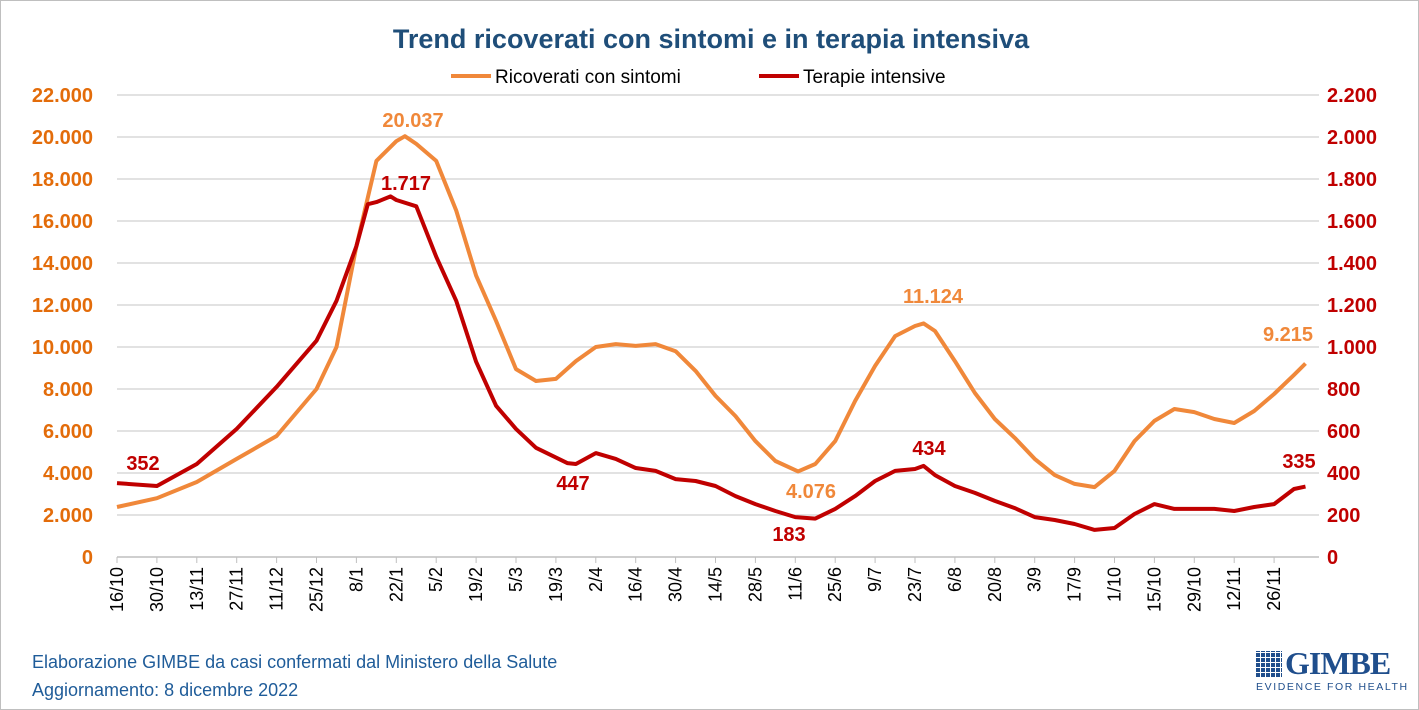 Image resolution: width=1419 pixels, height=710 pixels. What do you see at coordinates (1154, 589) in the screenshot?
I see `x-tick-label: 15/10` at bounding box center [1154, 589].